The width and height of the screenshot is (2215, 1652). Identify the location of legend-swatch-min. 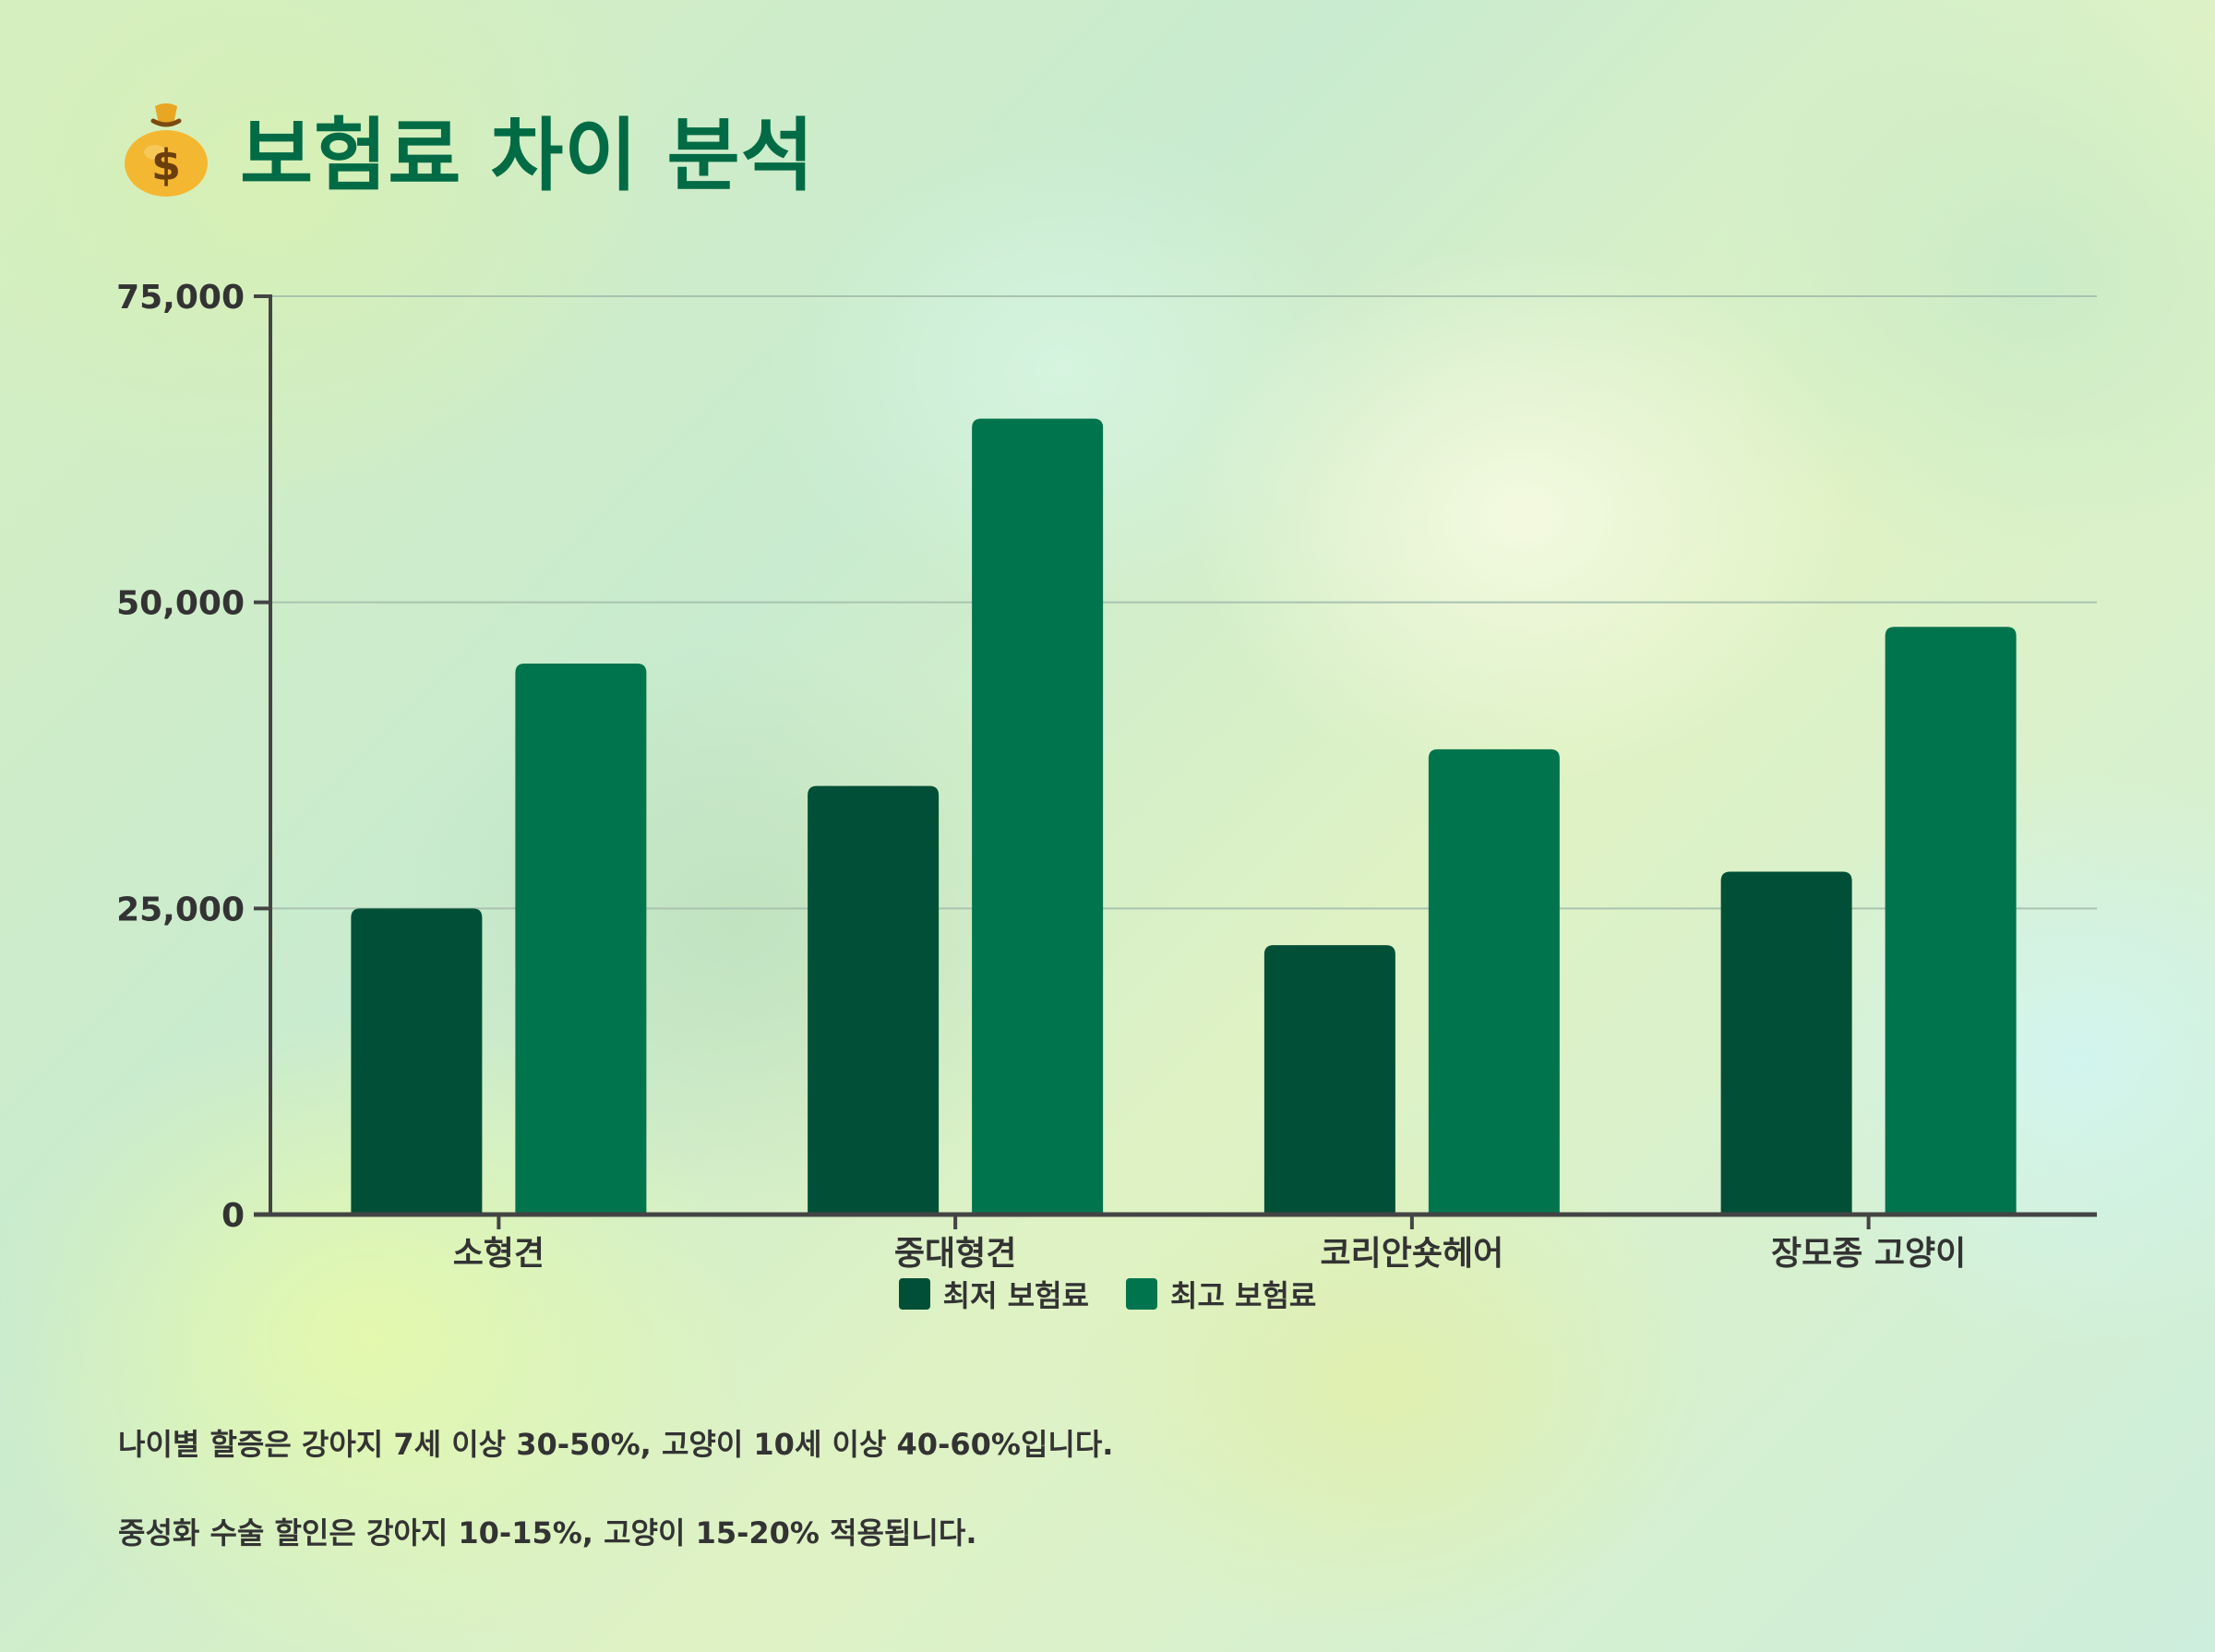
(914, 1294).